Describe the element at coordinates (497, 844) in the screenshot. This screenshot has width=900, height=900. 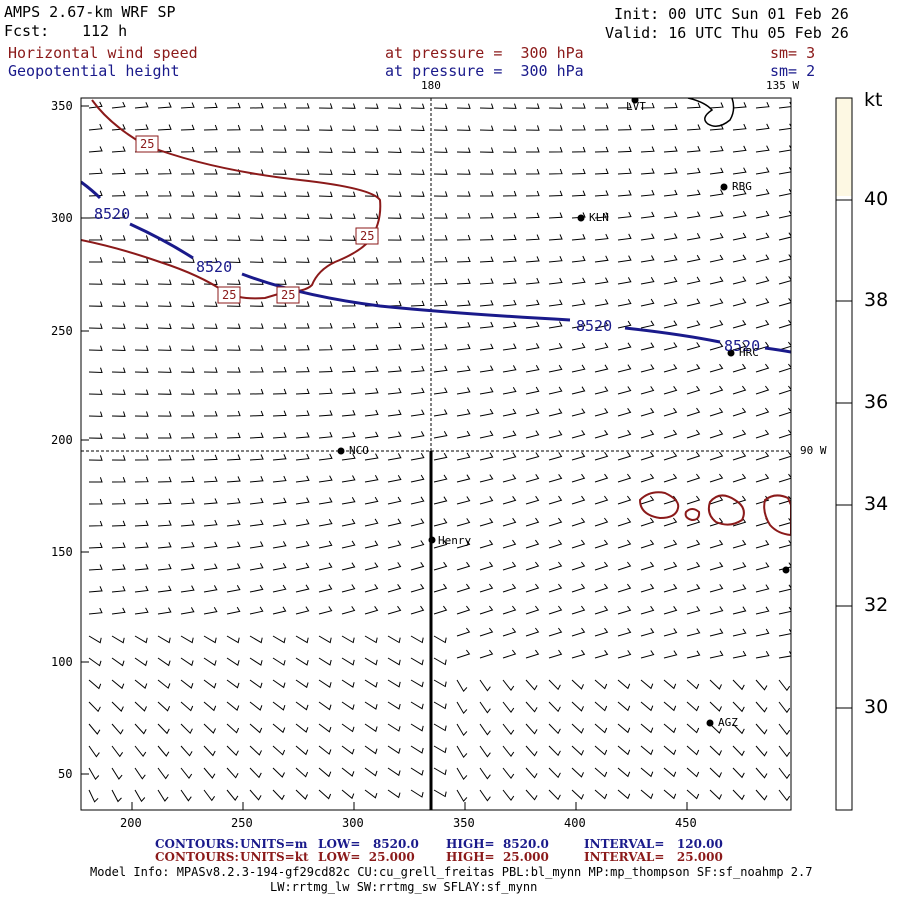
I see `footer-contours-height-high: HIGH= 8520.0` at that location.